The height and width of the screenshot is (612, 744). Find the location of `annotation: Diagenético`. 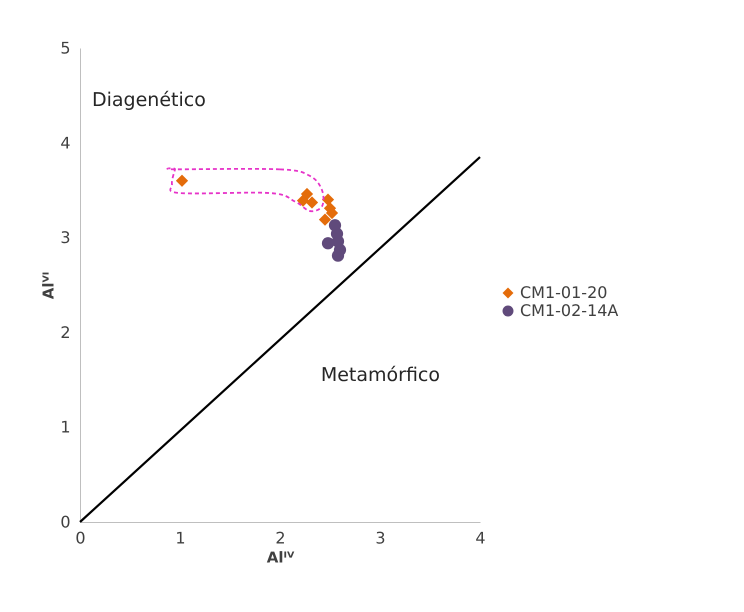

annotation: Diagenético is located at coordinates (149, 100).